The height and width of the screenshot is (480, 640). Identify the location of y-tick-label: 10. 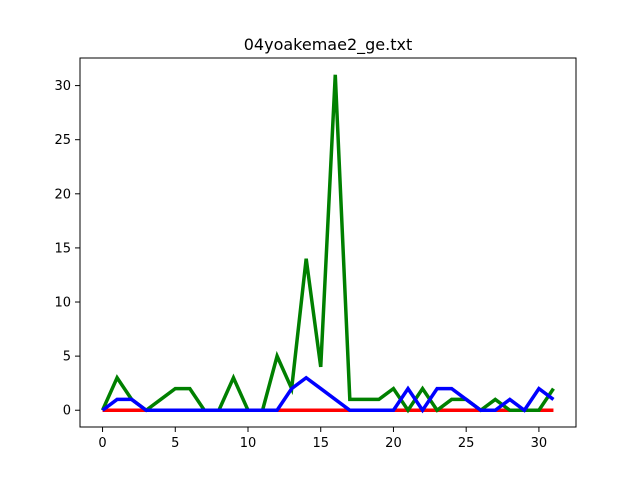
(62, 303).